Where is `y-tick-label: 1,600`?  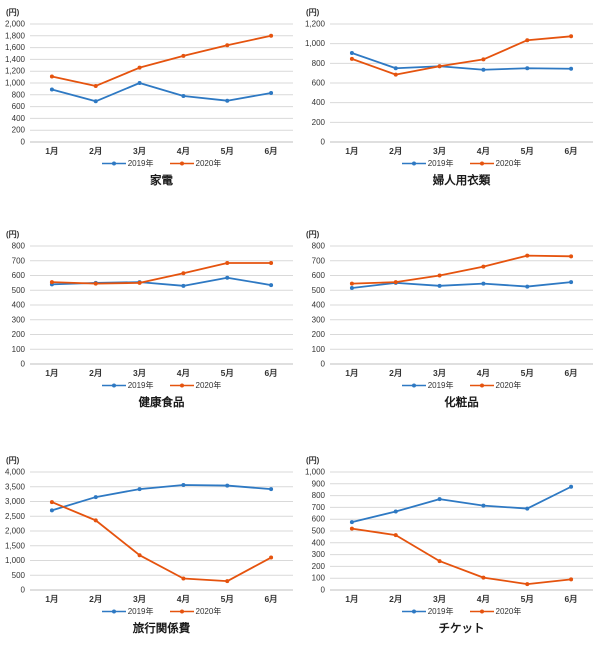
y-tick-label: 1,600 is located at coordinates (15, 47).